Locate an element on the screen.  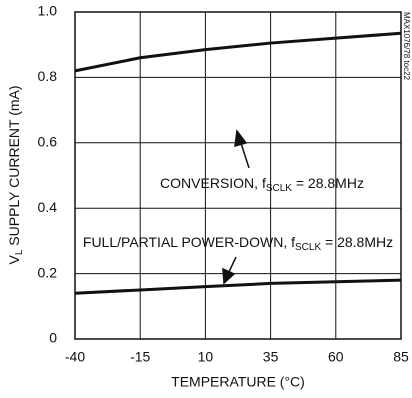
x-tick-label: 60 is located at coordinates (336, 357).